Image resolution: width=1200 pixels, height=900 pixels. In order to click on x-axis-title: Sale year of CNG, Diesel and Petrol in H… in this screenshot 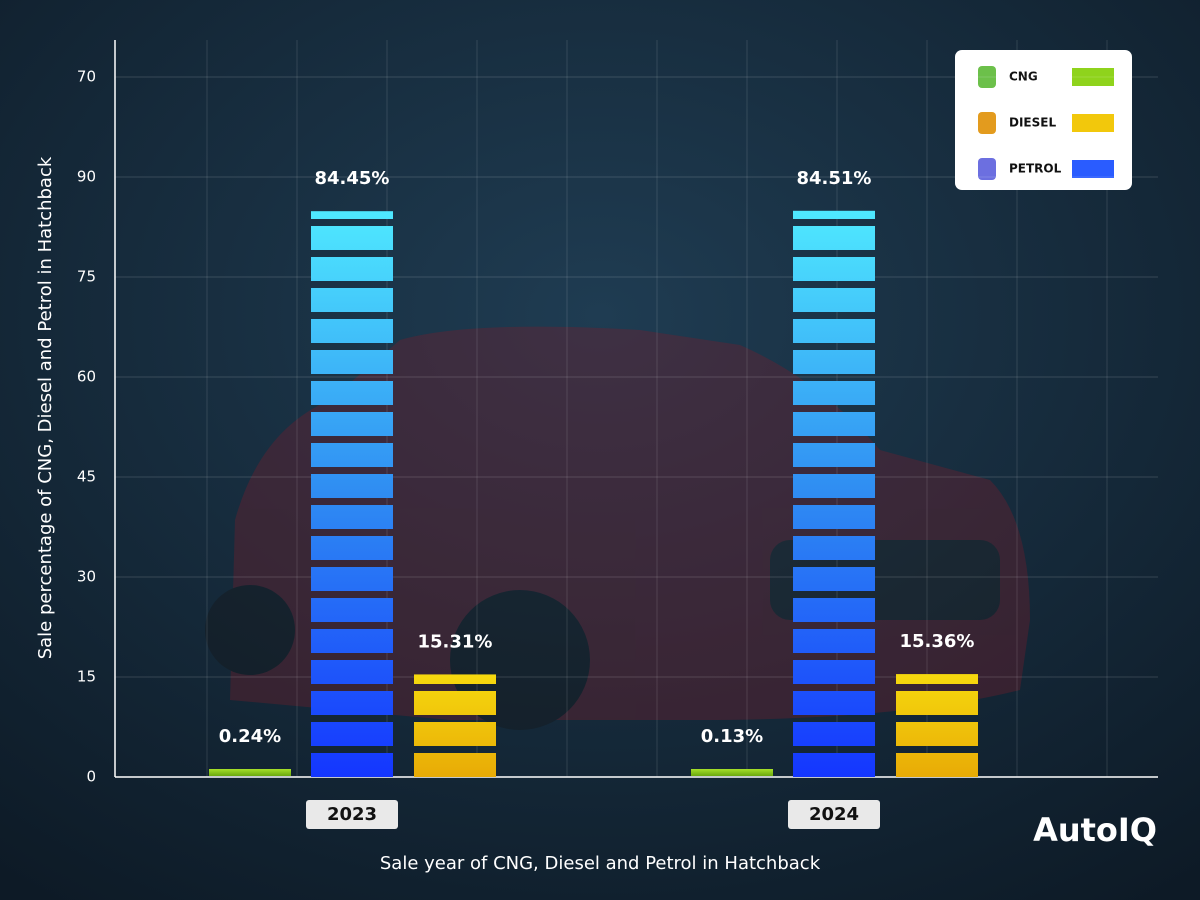, I will do `click(600, 863)`.